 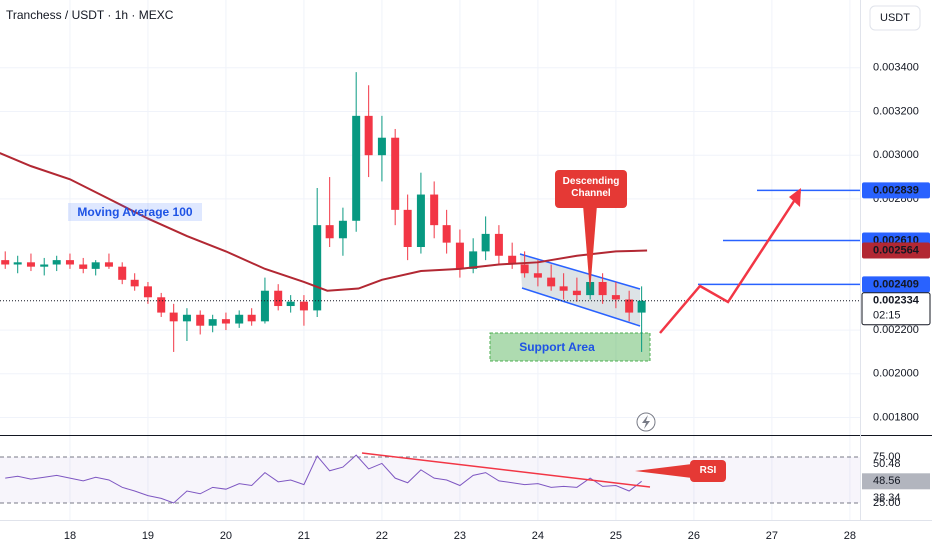 I want to click on x-tick-label: 19, so click(x=148, y=536).